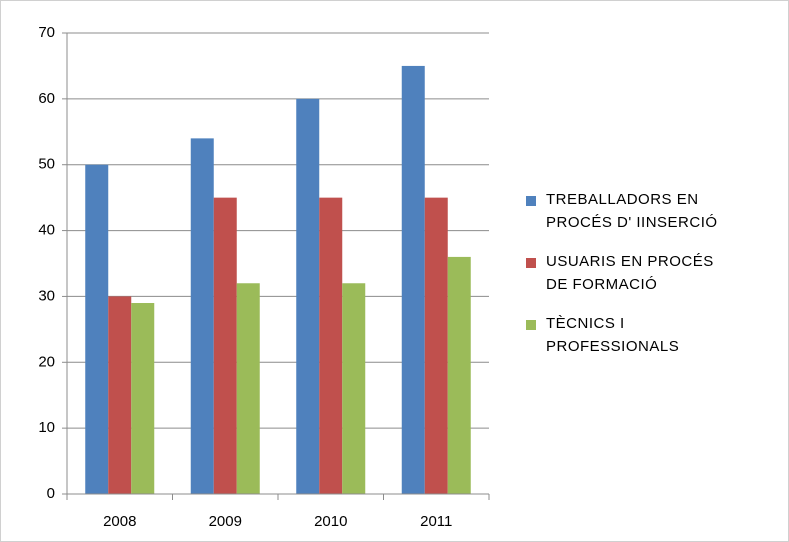  Describe the element at coordinates (119, 521) in the screenshot. I see `x-tick-label: 2008` at that location.